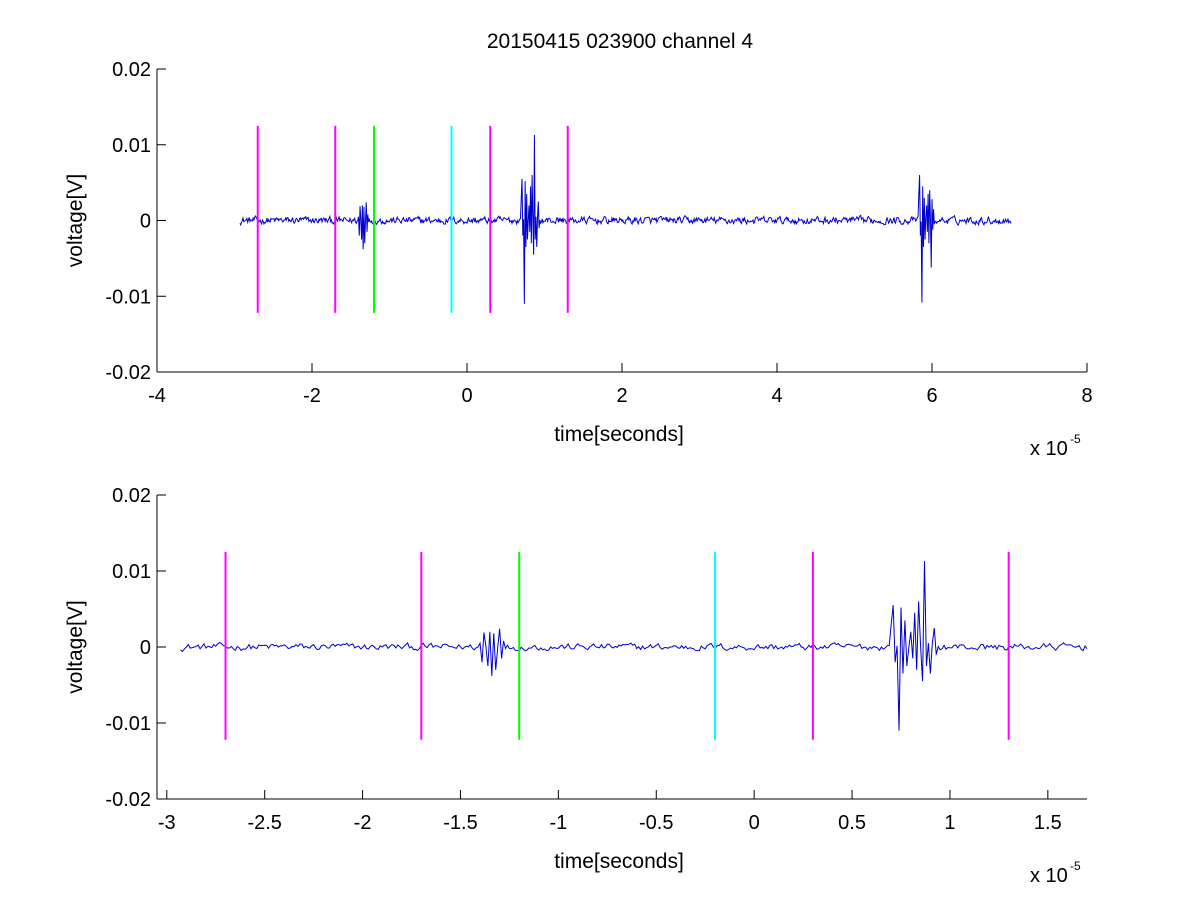  What do you see at coordinates (460, 823) in the screenshot?
I see `x-tick-label: -1.5` at bounding box center [460, 823].